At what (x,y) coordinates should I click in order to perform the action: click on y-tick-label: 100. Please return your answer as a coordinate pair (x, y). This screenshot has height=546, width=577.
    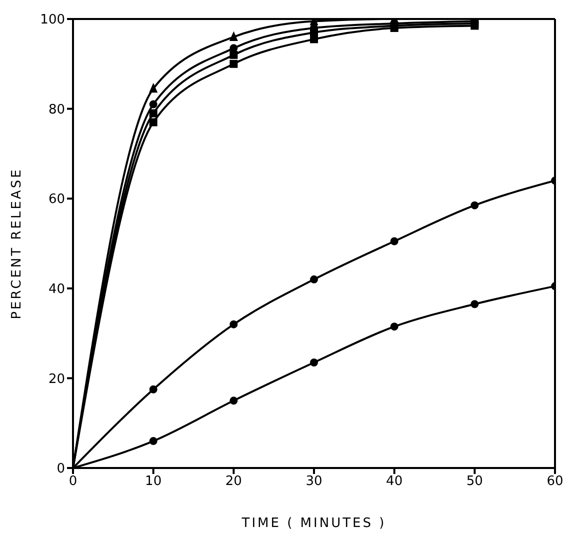
    Looking at the image, I should click on (52, 20).